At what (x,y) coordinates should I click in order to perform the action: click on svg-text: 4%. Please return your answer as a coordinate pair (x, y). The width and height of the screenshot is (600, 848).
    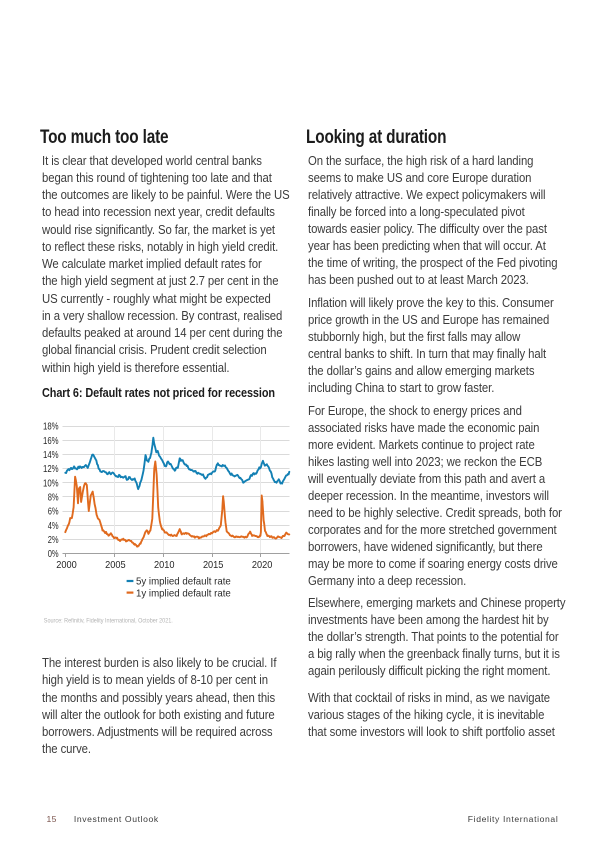
    Looking at the image, I should click on (53, 526).